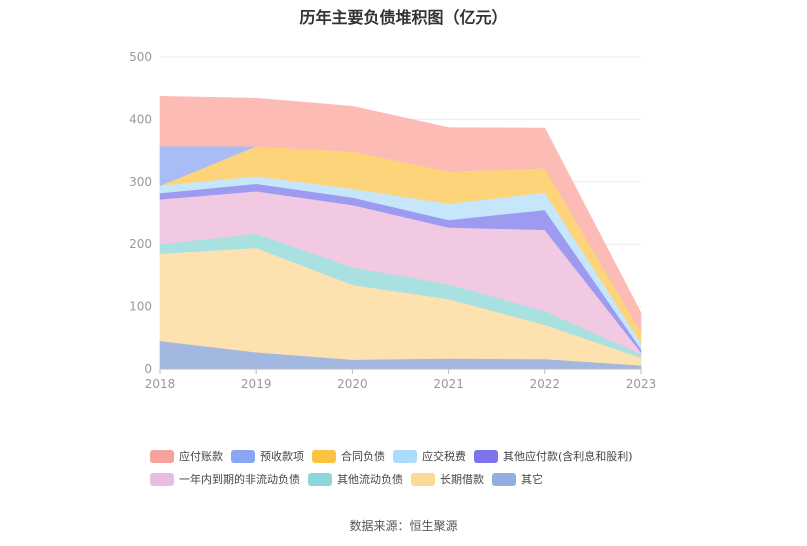 Image resolution: width=807 pixels, height=546 pixels. I want to click on x-tick-label: 2020, so click(352, 384).